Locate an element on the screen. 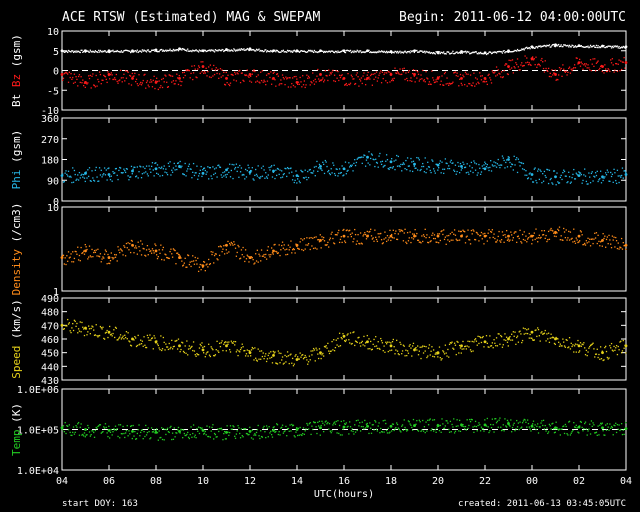 The image size is (640, 512). start-doy: start DOY: 163 is located at coordinates (100, 504).